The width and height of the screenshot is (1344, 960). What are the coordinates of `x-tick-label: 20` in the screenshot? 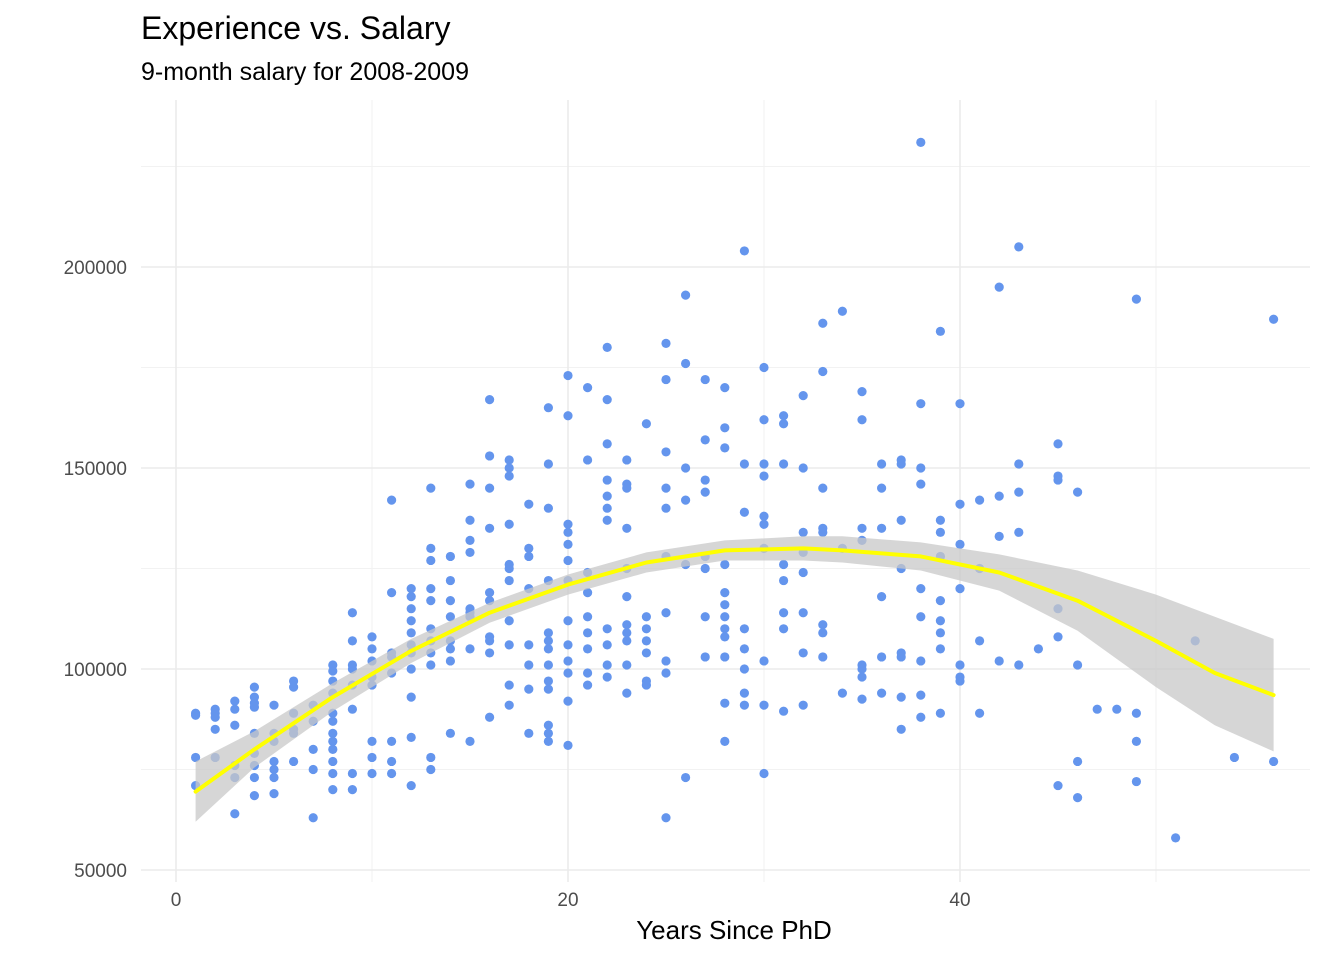 It's located at (567, 900).